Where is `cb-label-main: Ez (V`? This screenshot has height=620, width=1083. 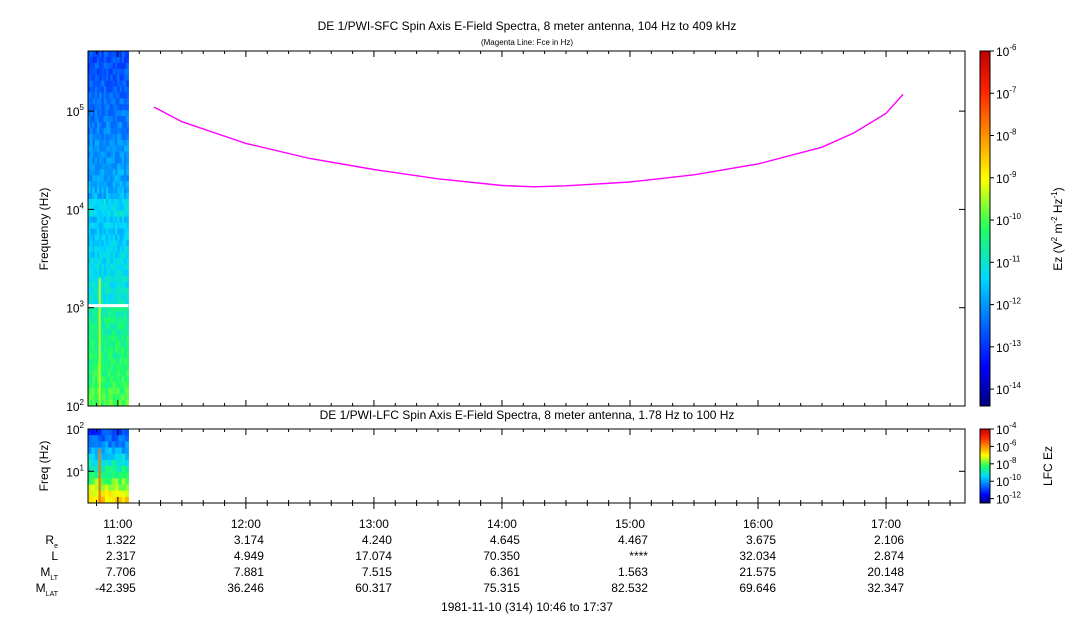 cb-label-main: Ez (V is located at coordinates (1058, 255).